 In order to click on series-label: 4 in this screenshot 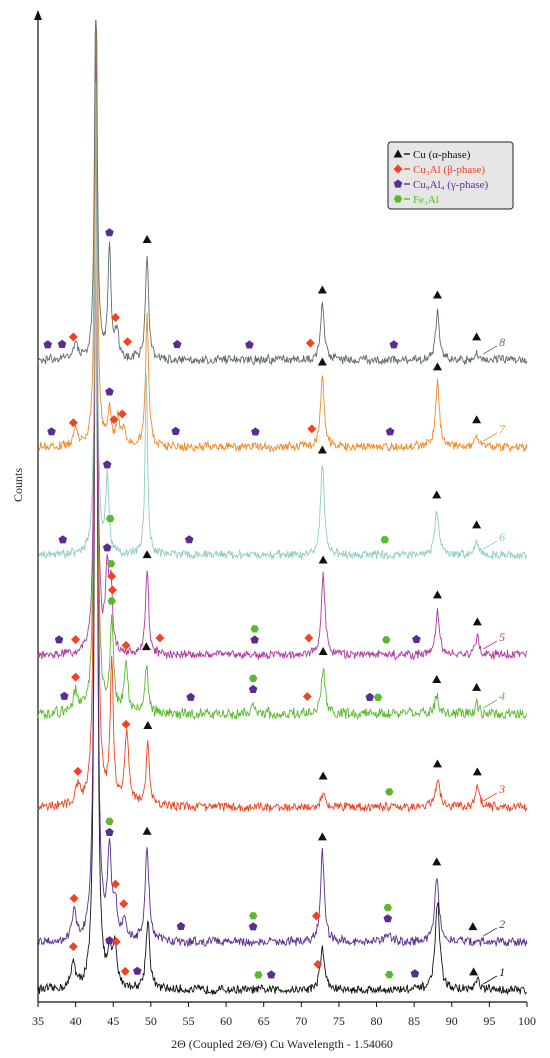, I will do `click(502, 696)`.